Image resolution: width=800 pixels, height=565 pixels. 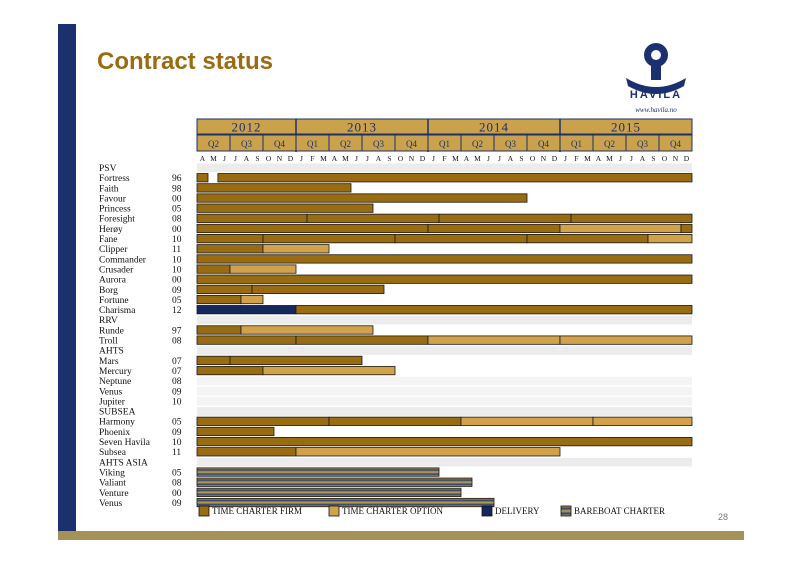 I want to click on vessel-name: Charisma, so click(x=117, y=311).